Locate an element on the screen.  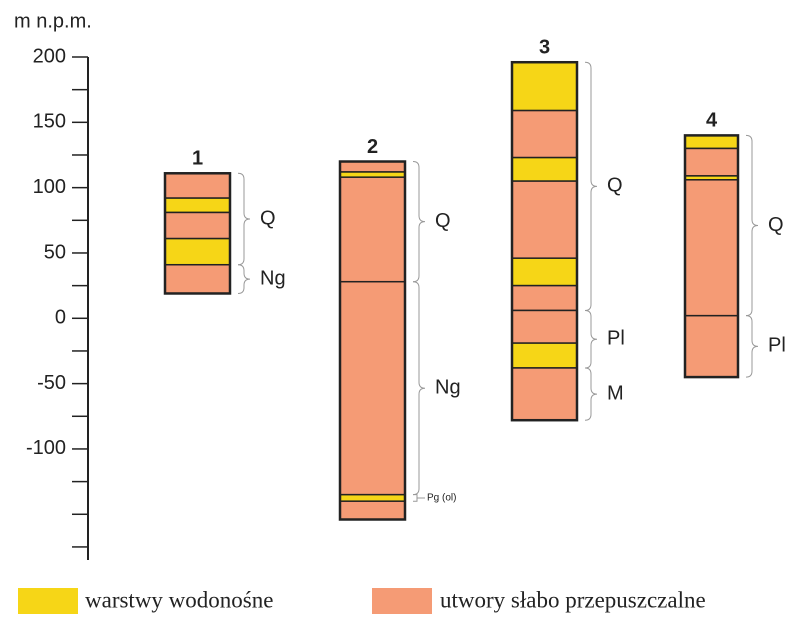
column-label: 1 is located at coordinates (197, 159).